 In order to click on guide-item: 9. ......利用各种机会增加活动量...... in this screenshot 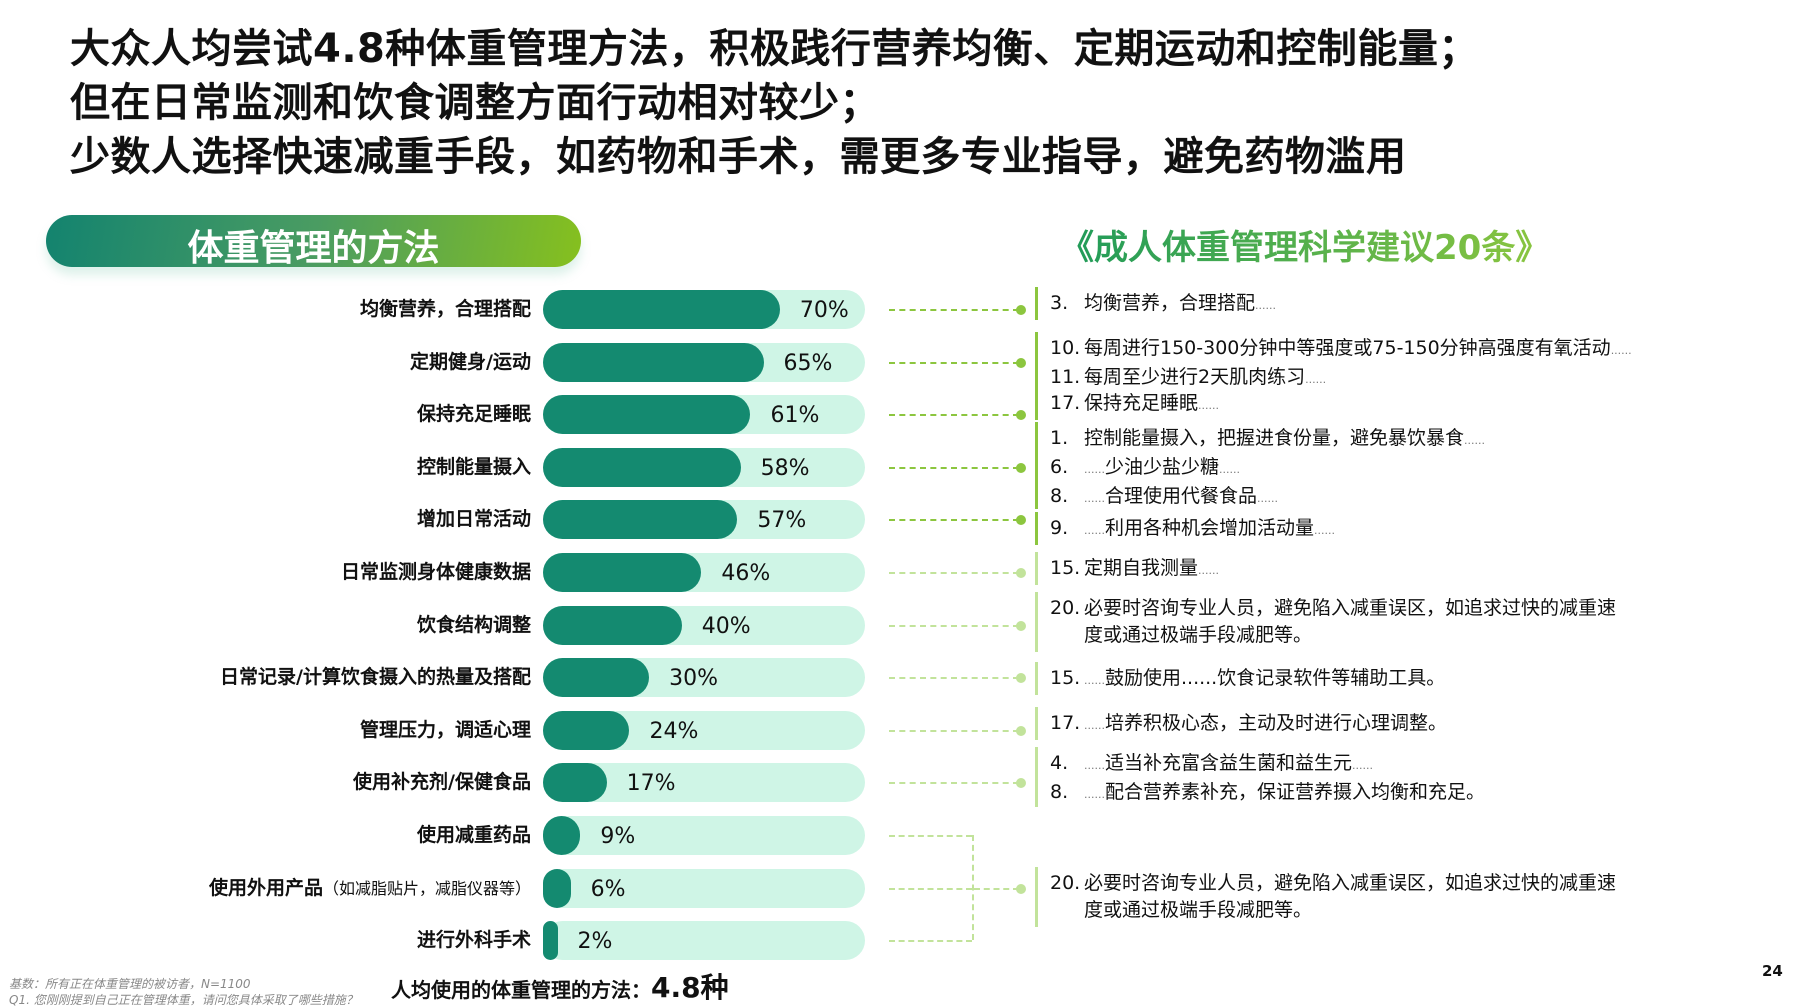, I will do `click(1192, 529)`.